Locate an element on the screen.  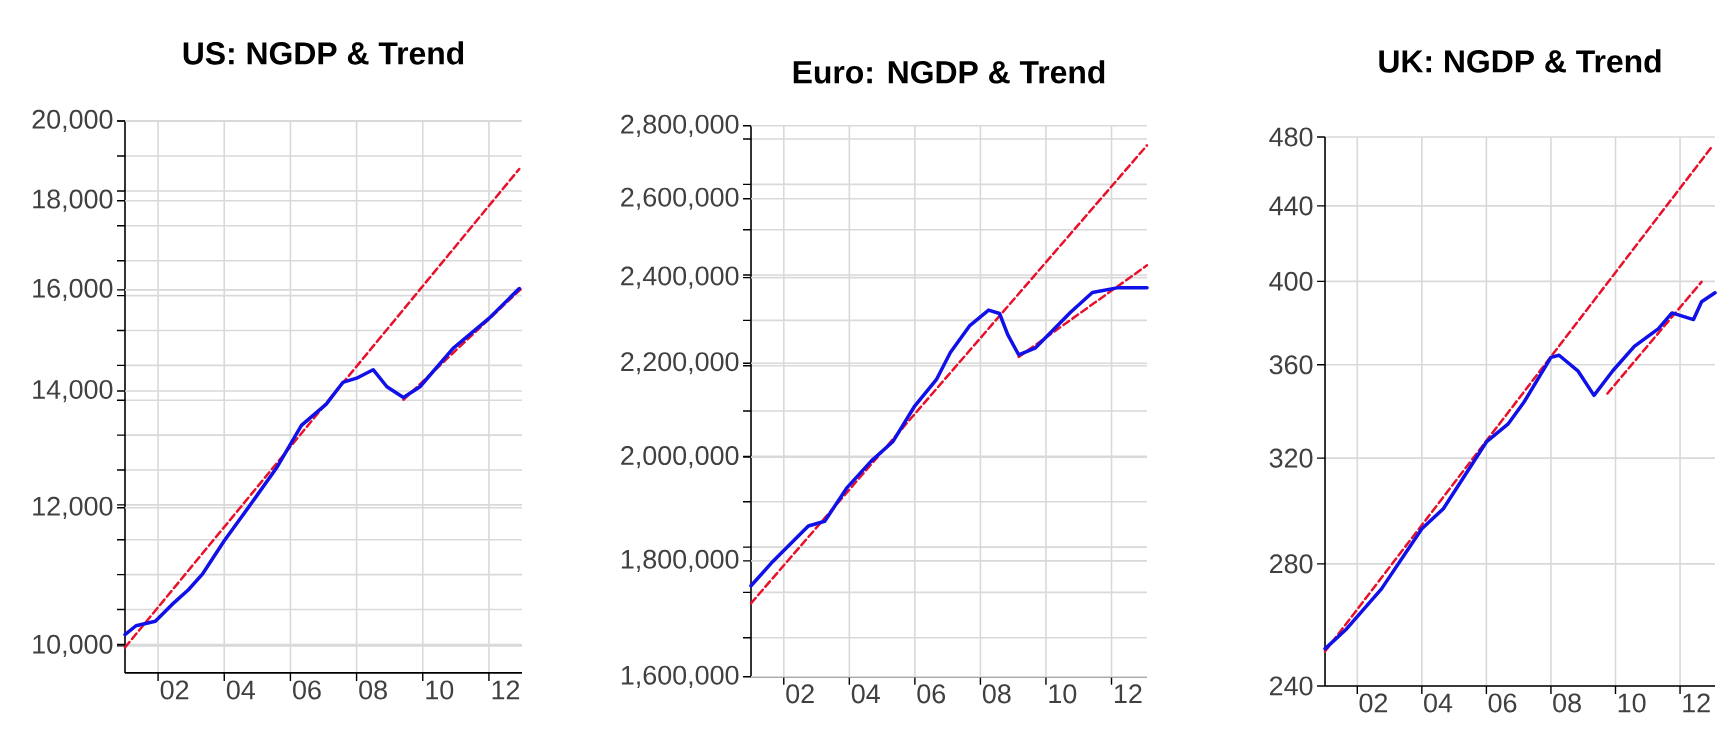
y-tick-label: 12,000 is located at coordinates (73, 507).